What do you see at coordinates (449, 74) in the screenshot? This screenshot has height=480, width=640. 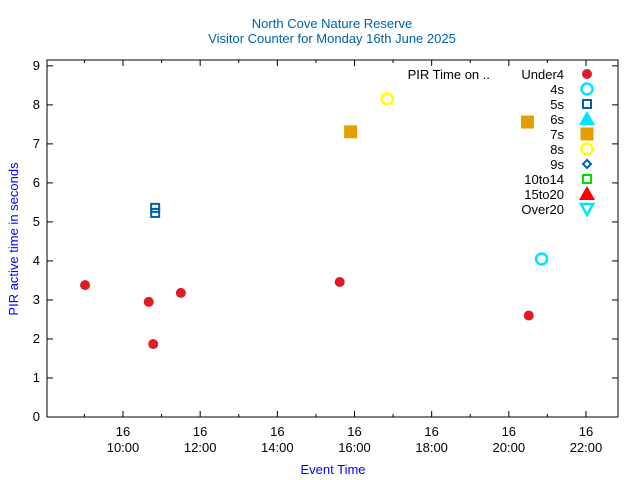 I see `legend-title: PIR Time on ..` at bounding box center [449, 74].